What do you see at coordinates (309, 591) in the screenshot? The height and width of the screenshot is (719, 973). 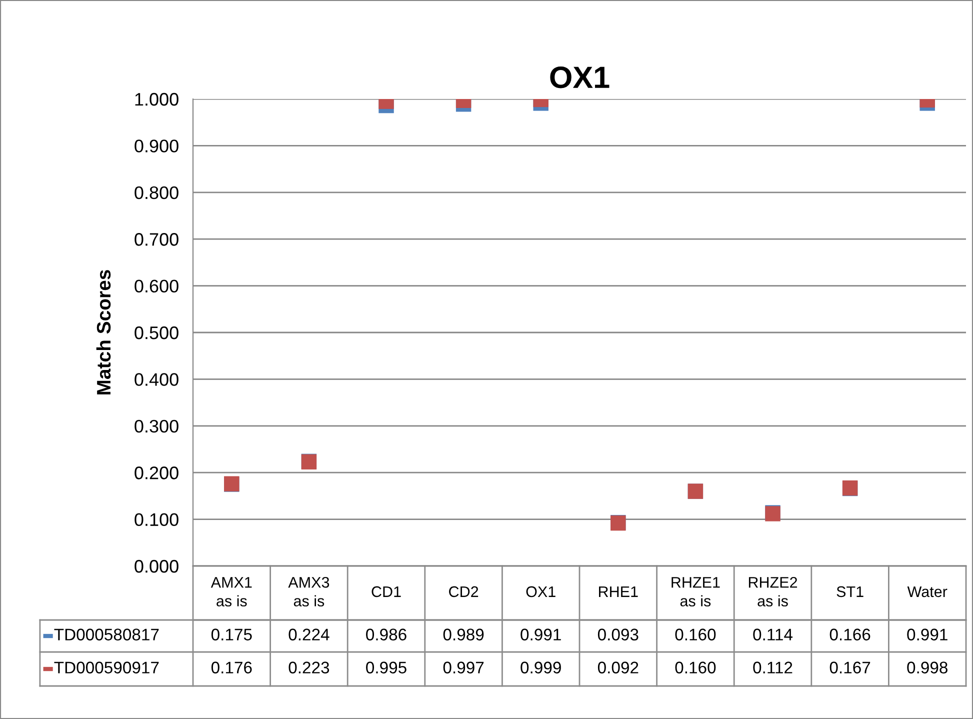 I see `x-tick-label: AMX3 as is` at bounding box center [309, 591].